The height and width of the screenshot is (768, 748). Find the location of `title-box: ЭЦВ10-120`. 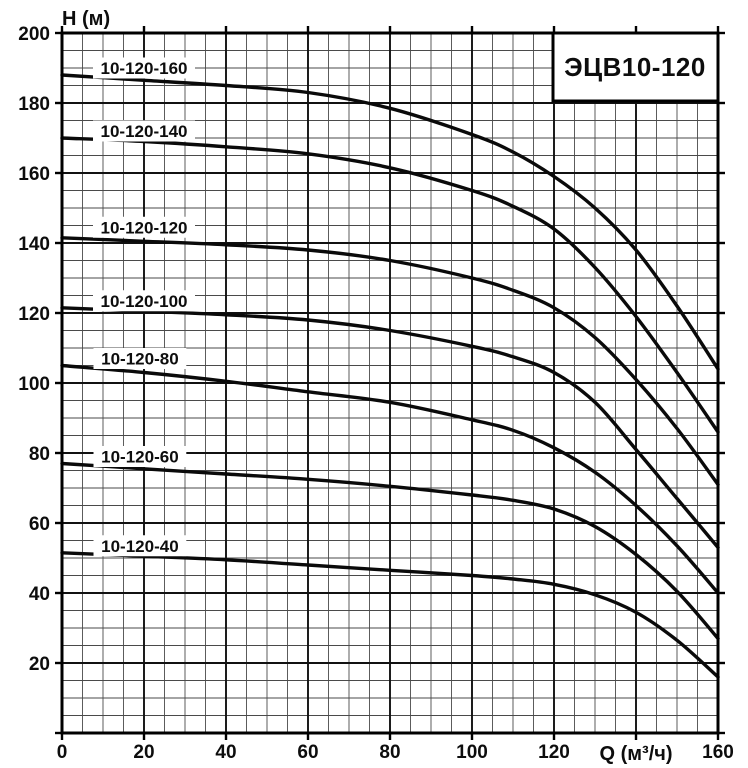

title-box: ЭЦВ10-120 is located at coordinates (635, 67).